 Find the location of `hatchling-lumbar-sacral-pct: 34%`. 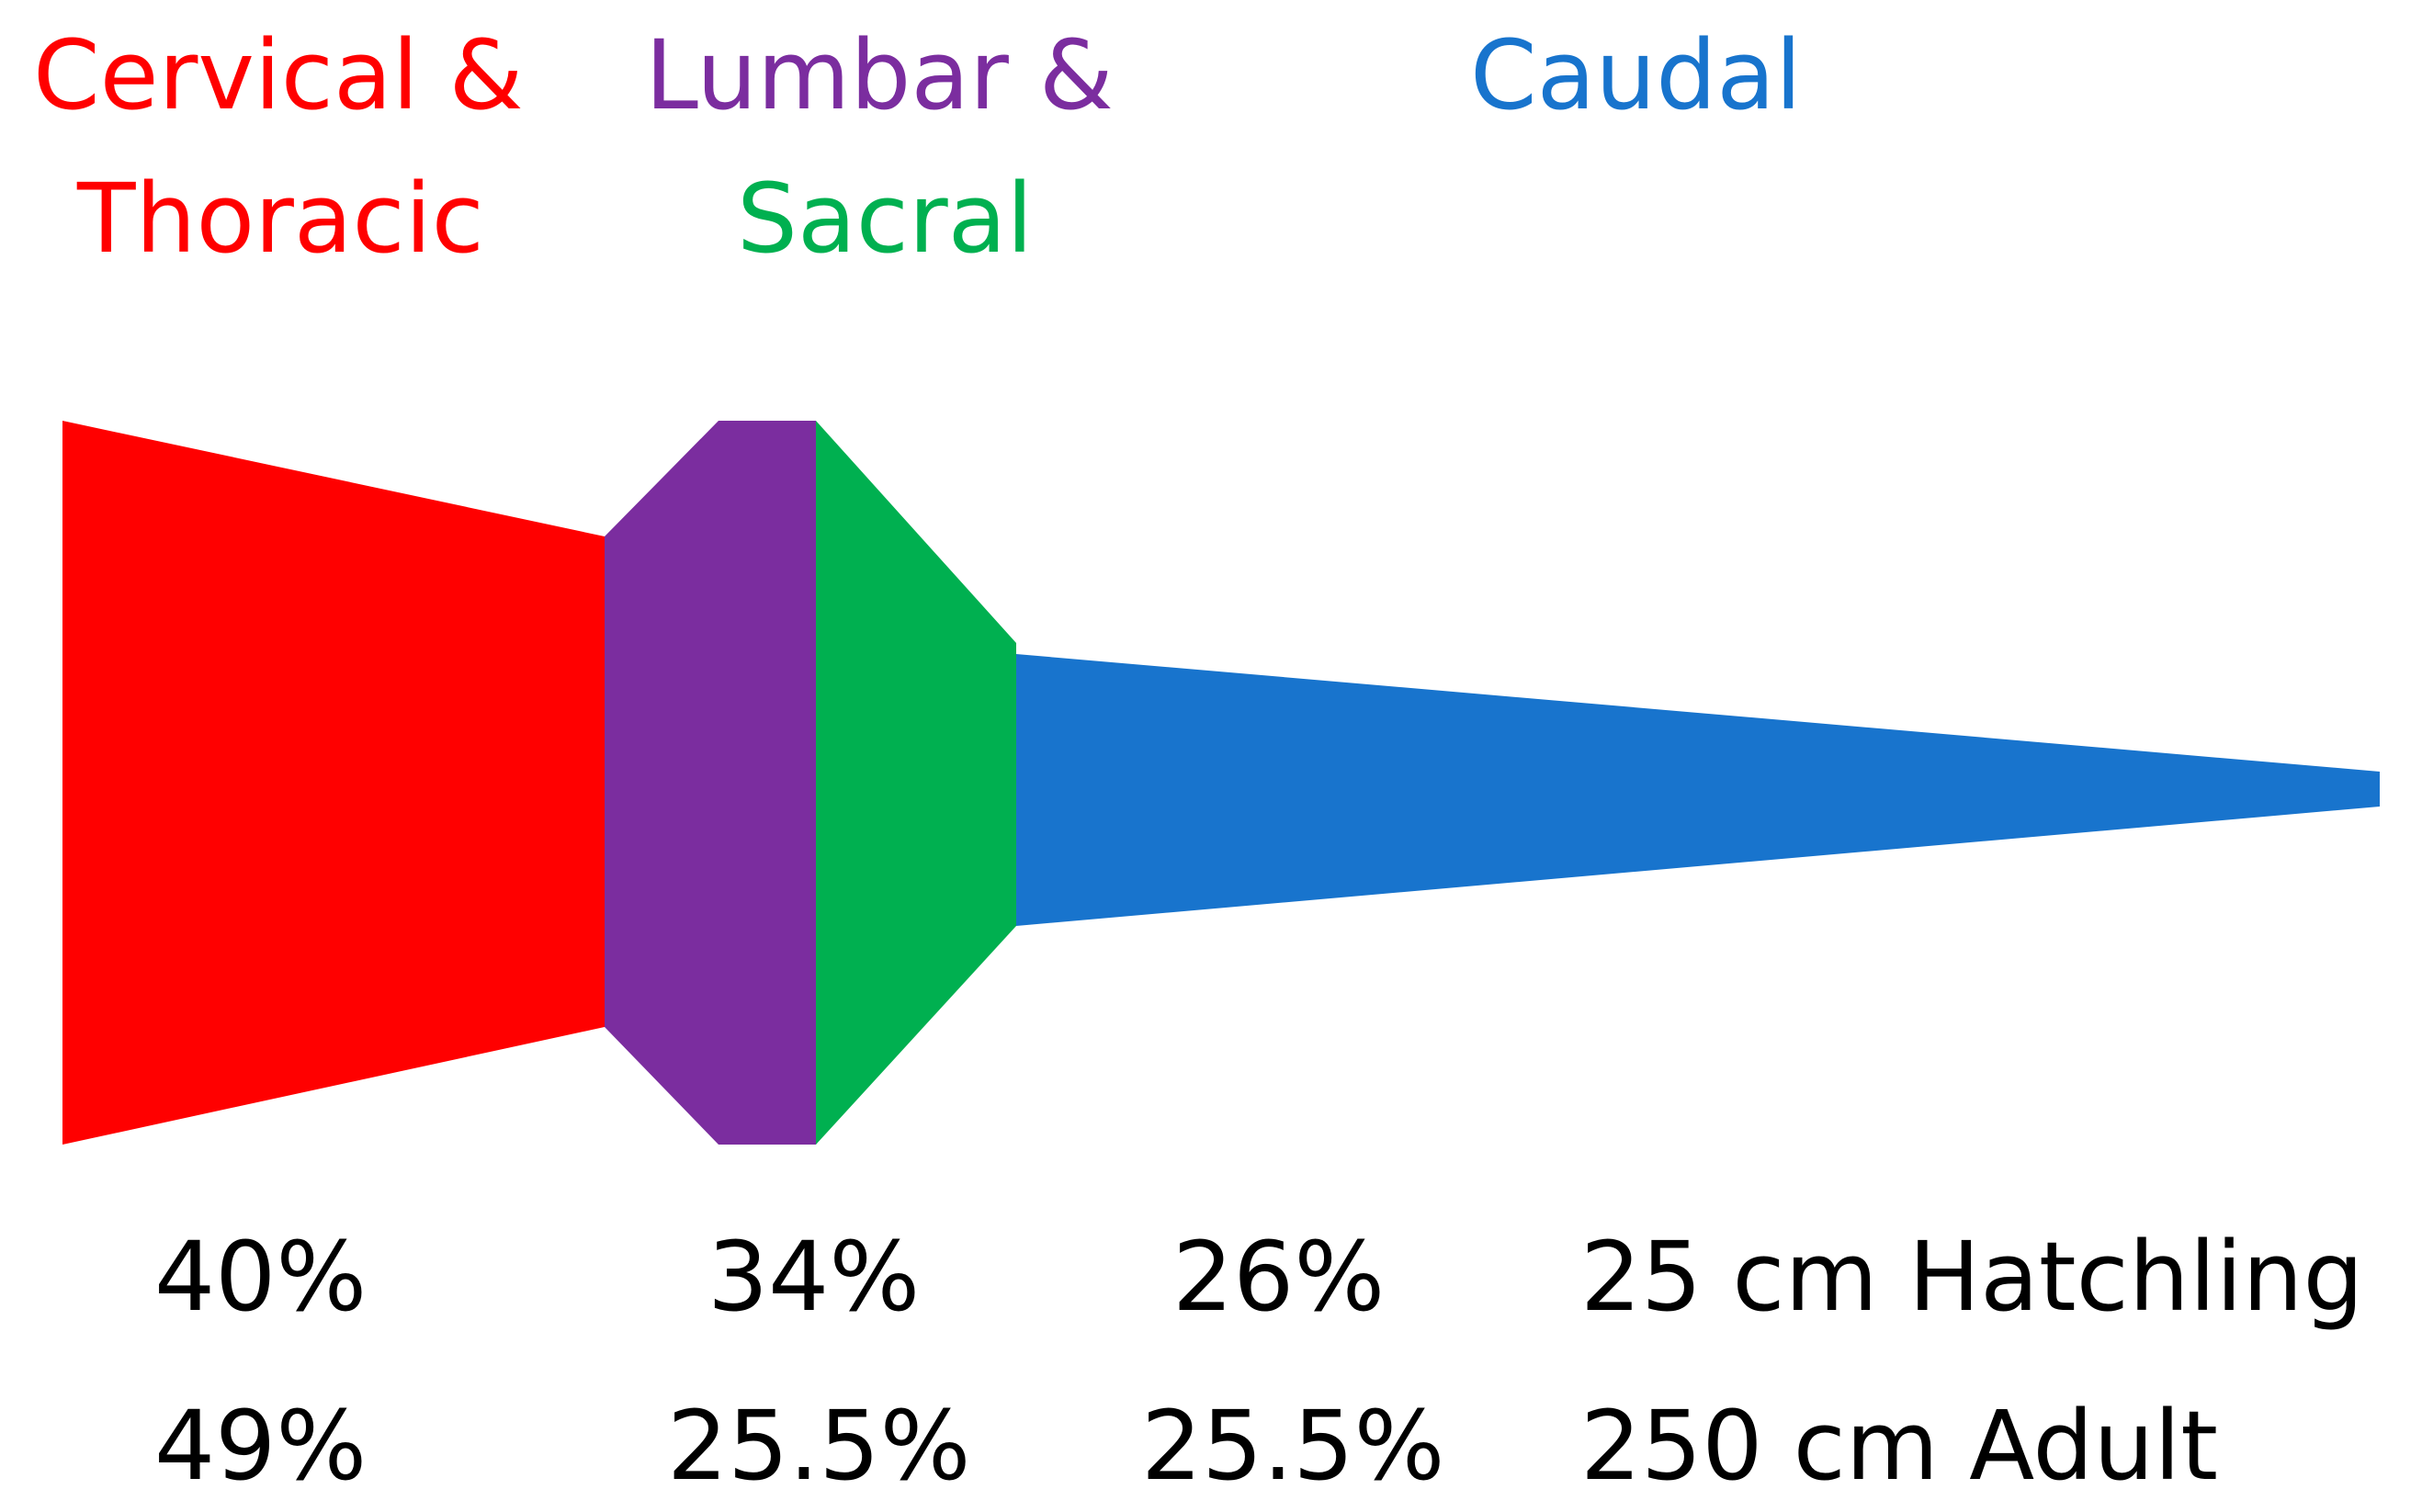

hatchling-lumbar-sacral-pct: 34% is located at coordinates (814, 1277).